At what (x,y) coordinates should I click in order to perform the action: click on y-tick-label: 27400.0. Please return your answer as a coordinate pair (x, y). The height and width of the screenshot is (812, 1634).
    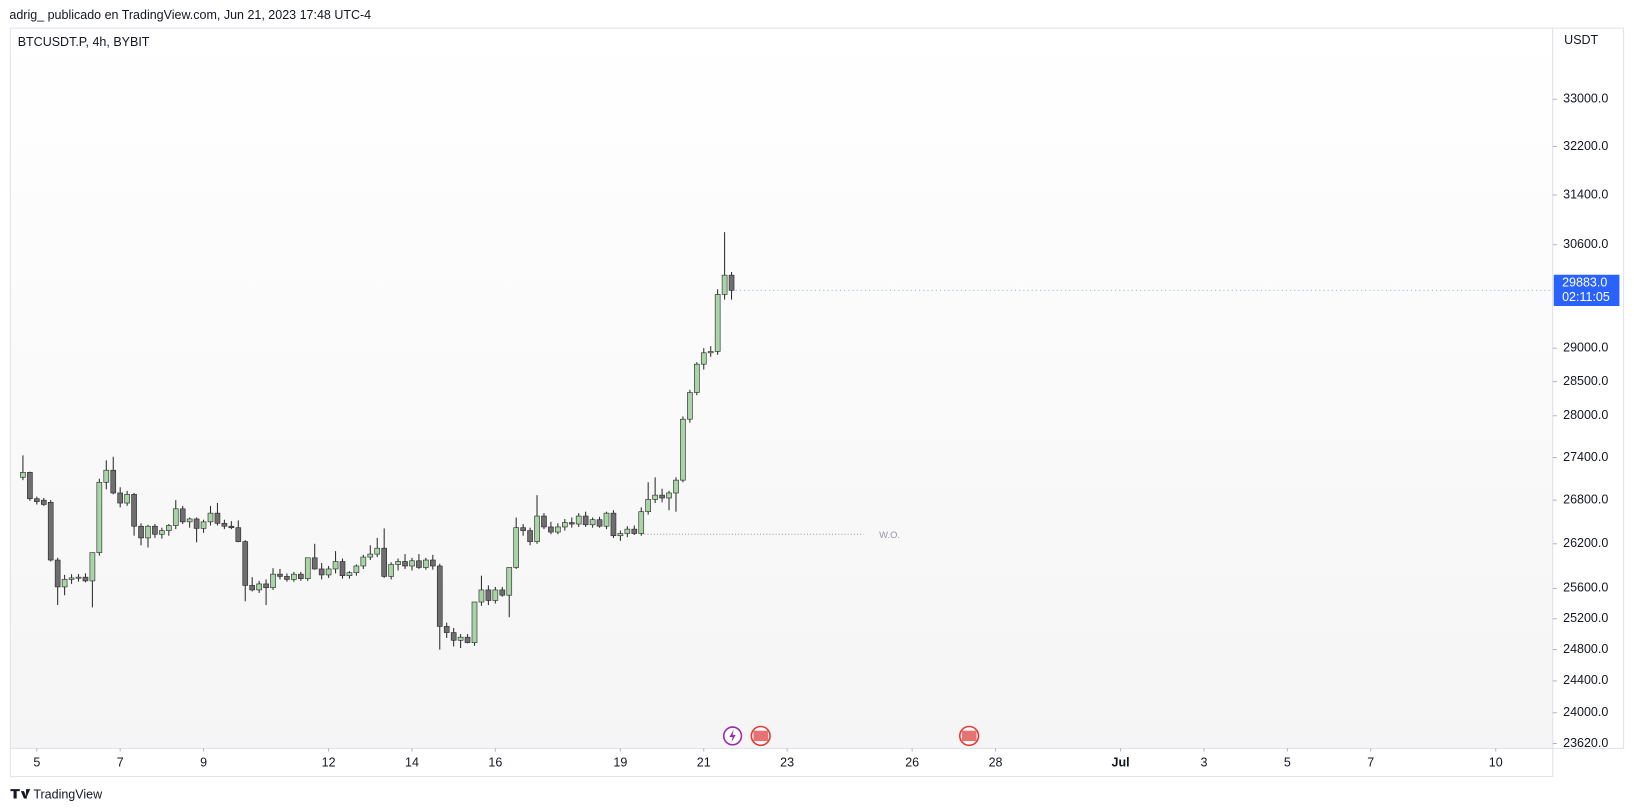
    Looking at the image, I should click on (1585, 457).